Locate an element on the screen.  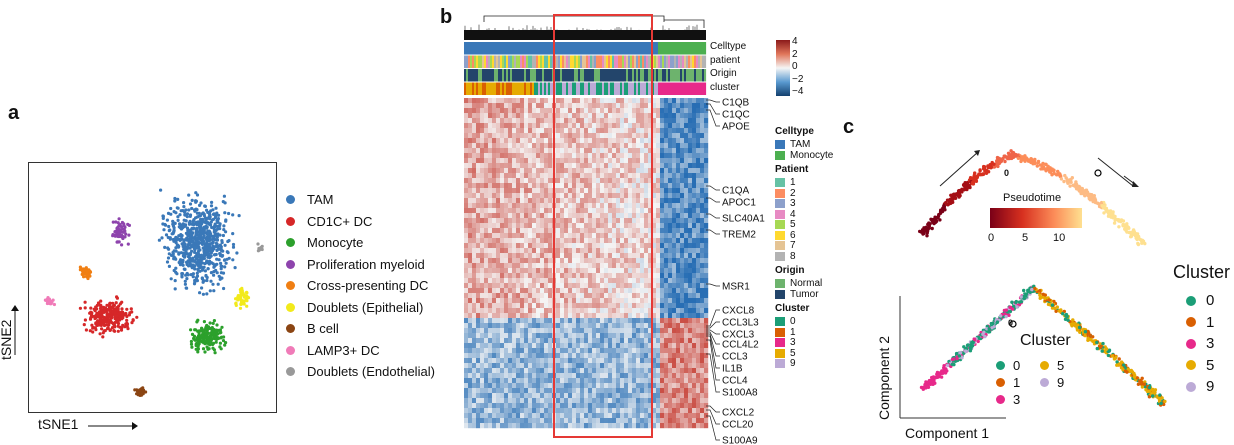
legend-label: 2 is located at coordinates (793, 193).